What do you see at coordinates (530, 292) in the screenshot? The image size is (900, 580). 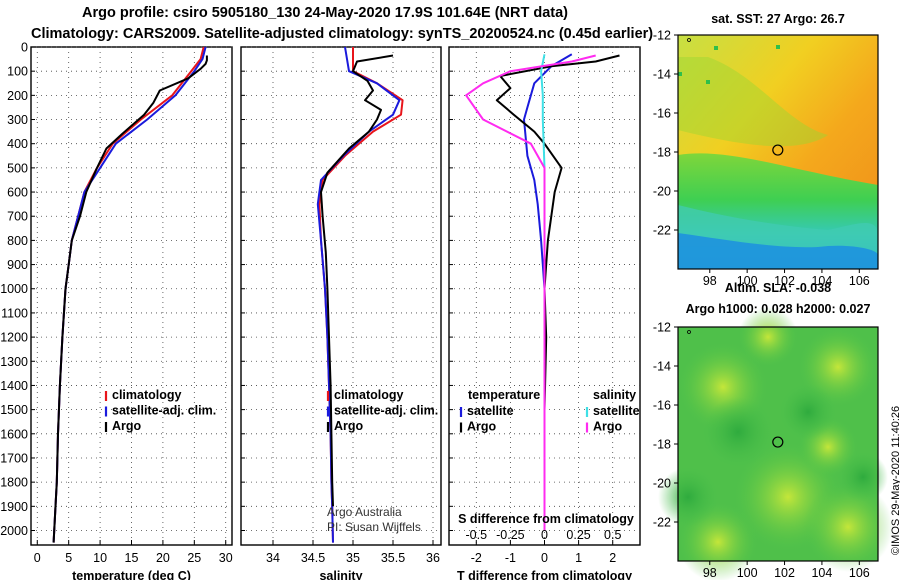 I see `series-line-s-argo` at bounding box center [530, 292].